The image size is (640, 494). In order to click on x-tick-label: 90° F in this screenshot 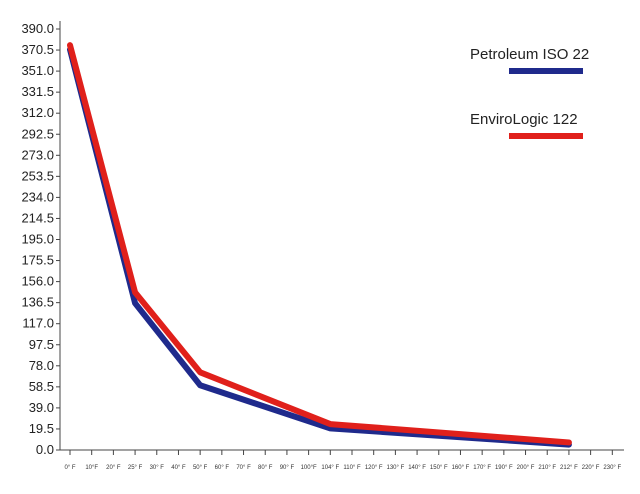, I will do `click(287, 468)`.